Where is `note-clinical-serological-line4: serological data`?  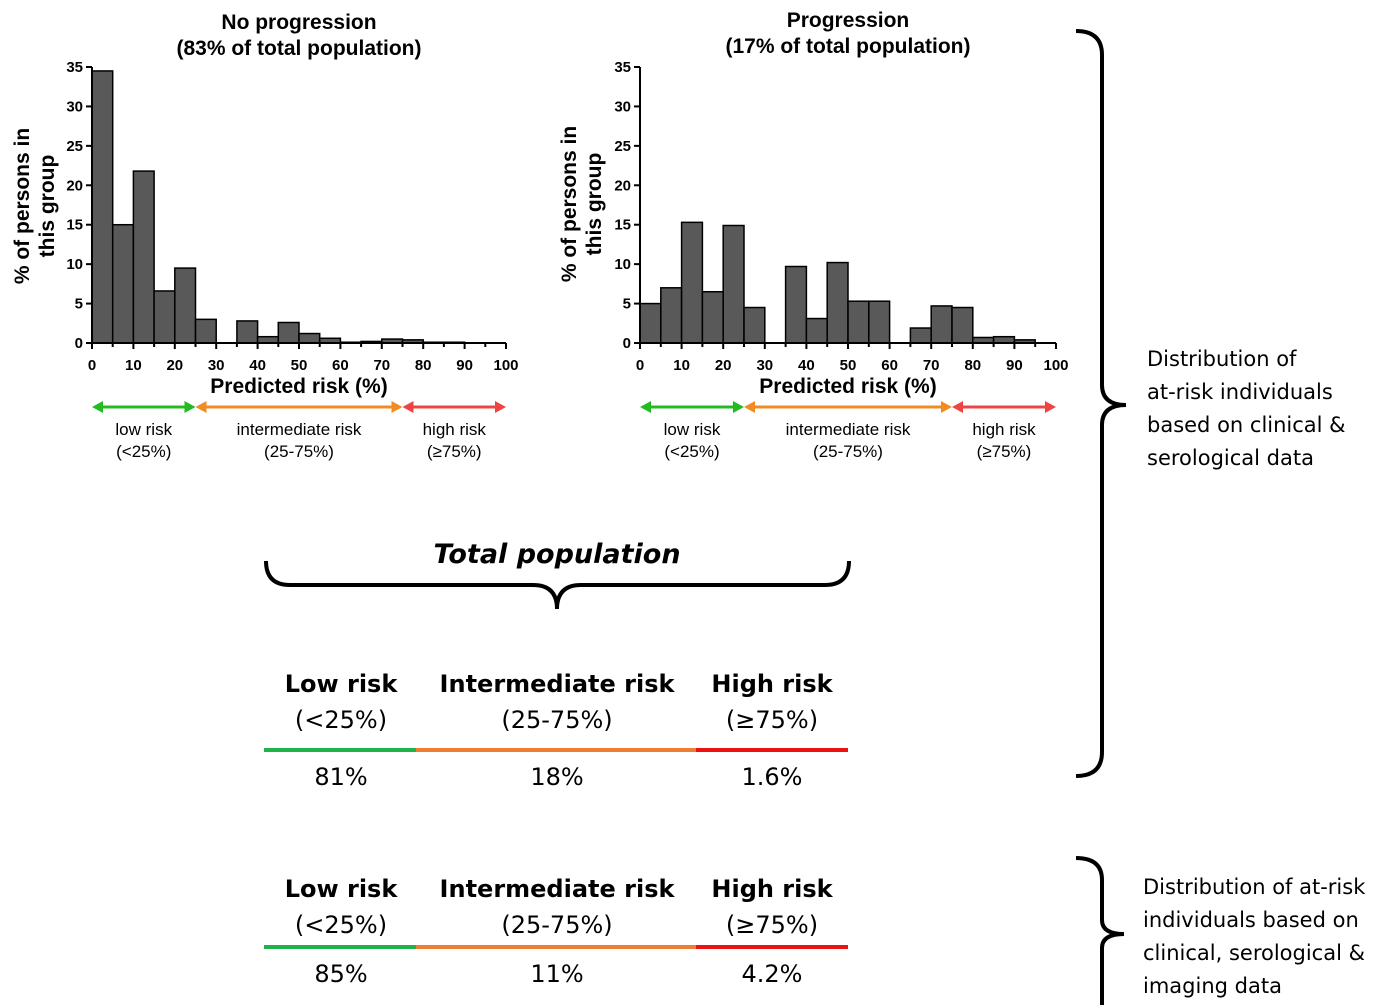
note-clinical-serological-line4: serological data is located at coordinates (1230, 458).